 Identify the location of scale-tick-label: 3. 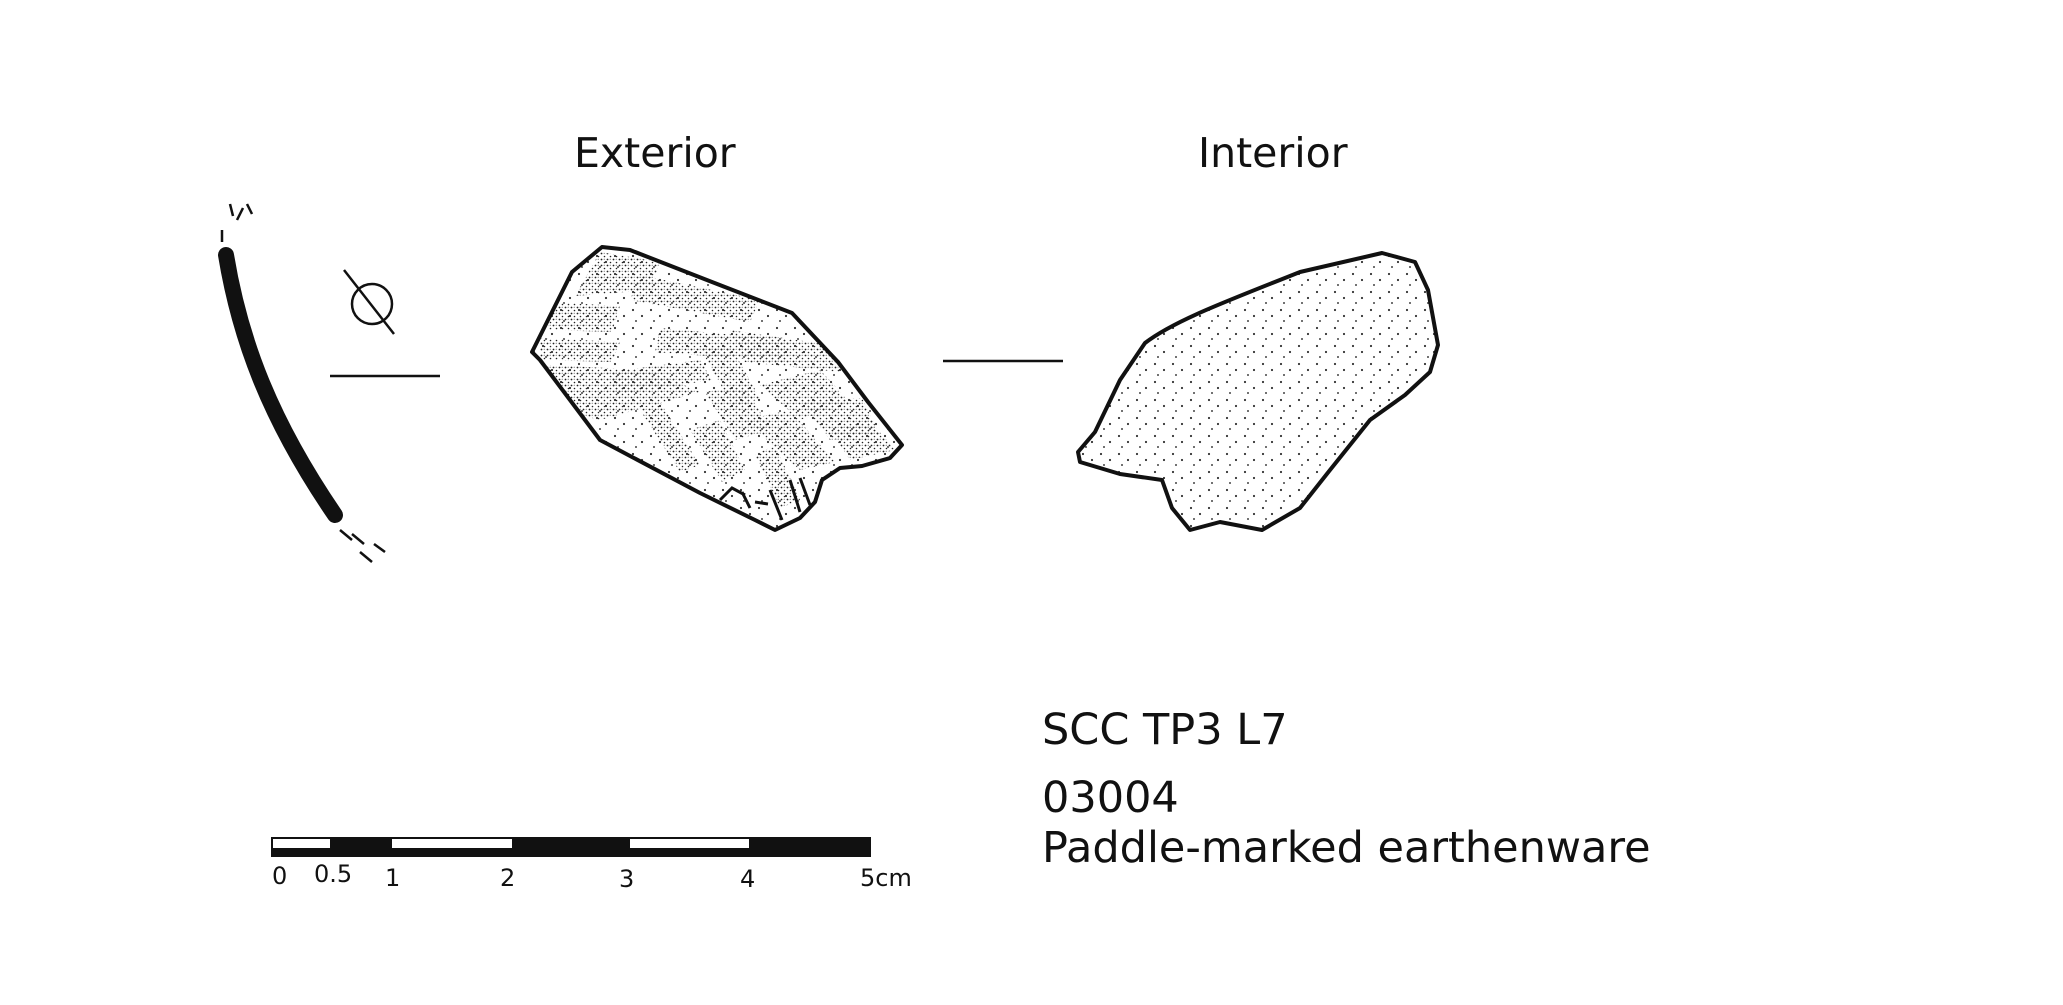
(627, 879).